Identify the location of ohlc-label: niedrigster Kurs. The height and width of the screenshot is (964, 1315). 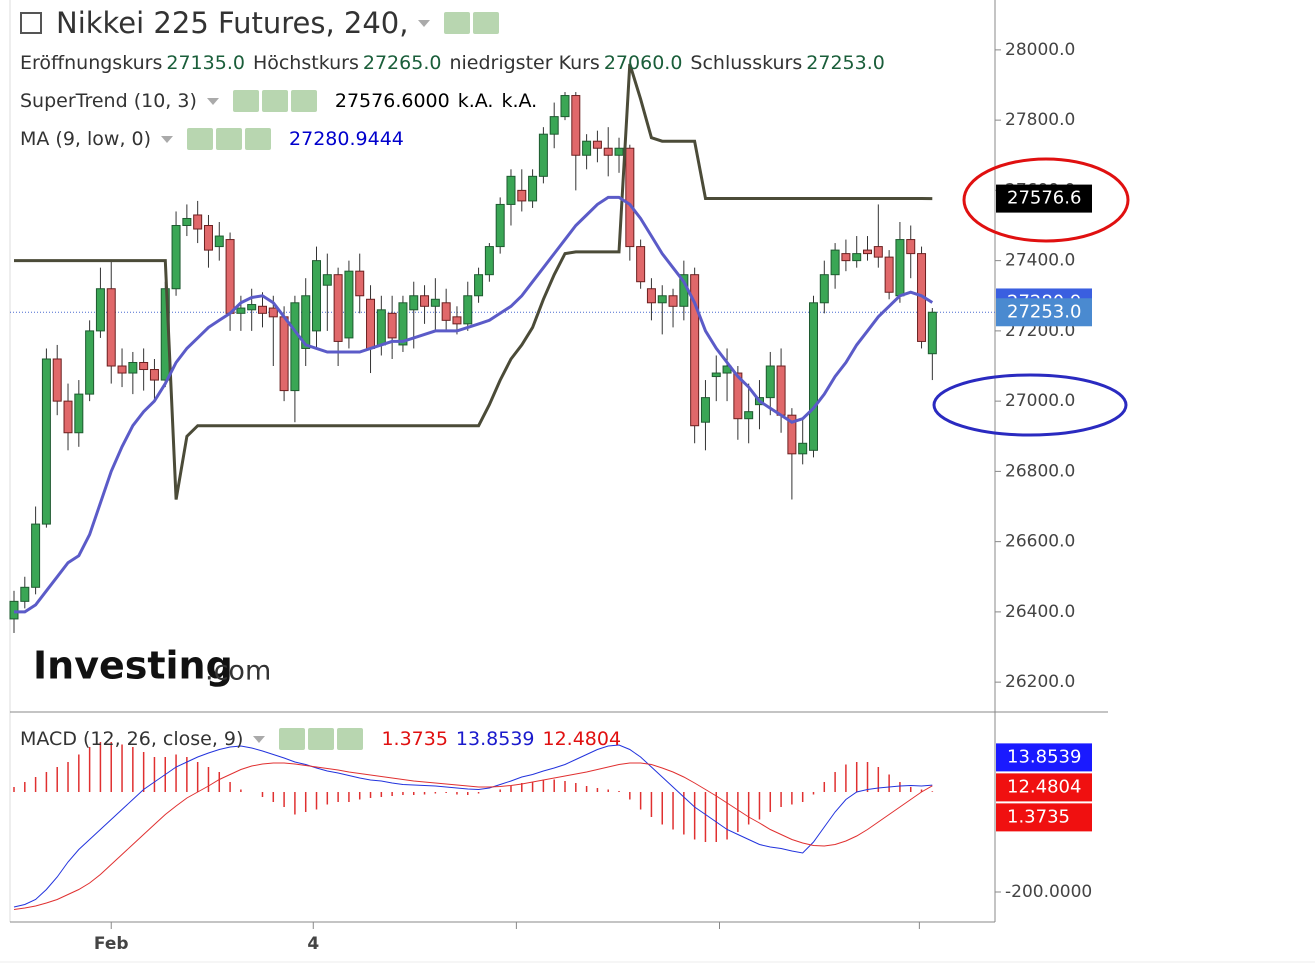
(524, 63).